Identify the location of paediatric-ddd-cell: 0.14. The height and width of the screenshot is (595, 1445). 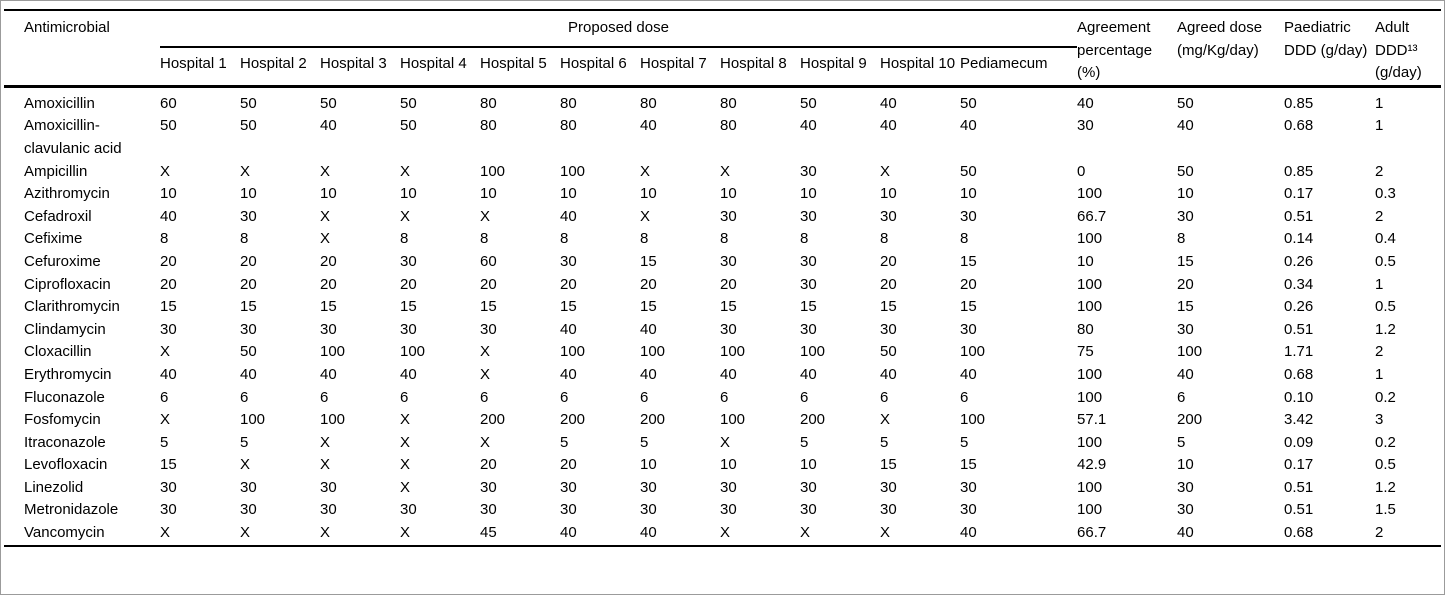
(1299, 239).